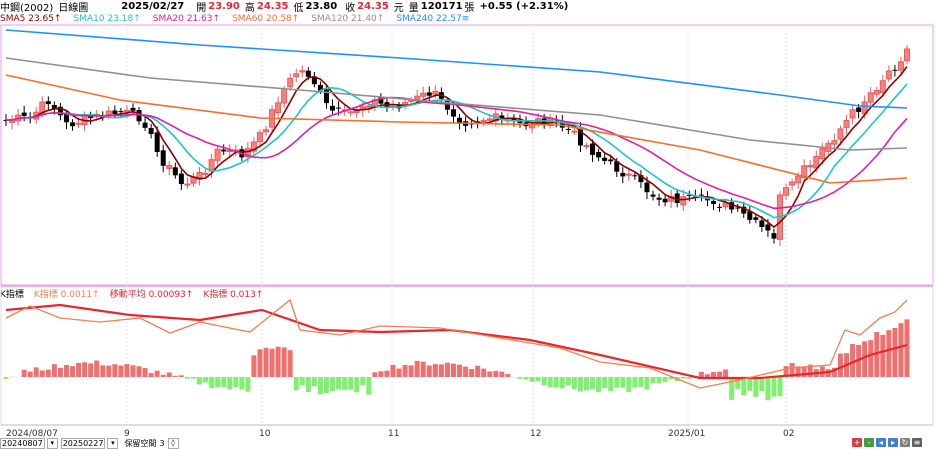 The image size is (936, 449). What do you see at coordinates (127, 434) in the screenshot?
I see `x-axis-label: 9` at bounding box center [127, 434].